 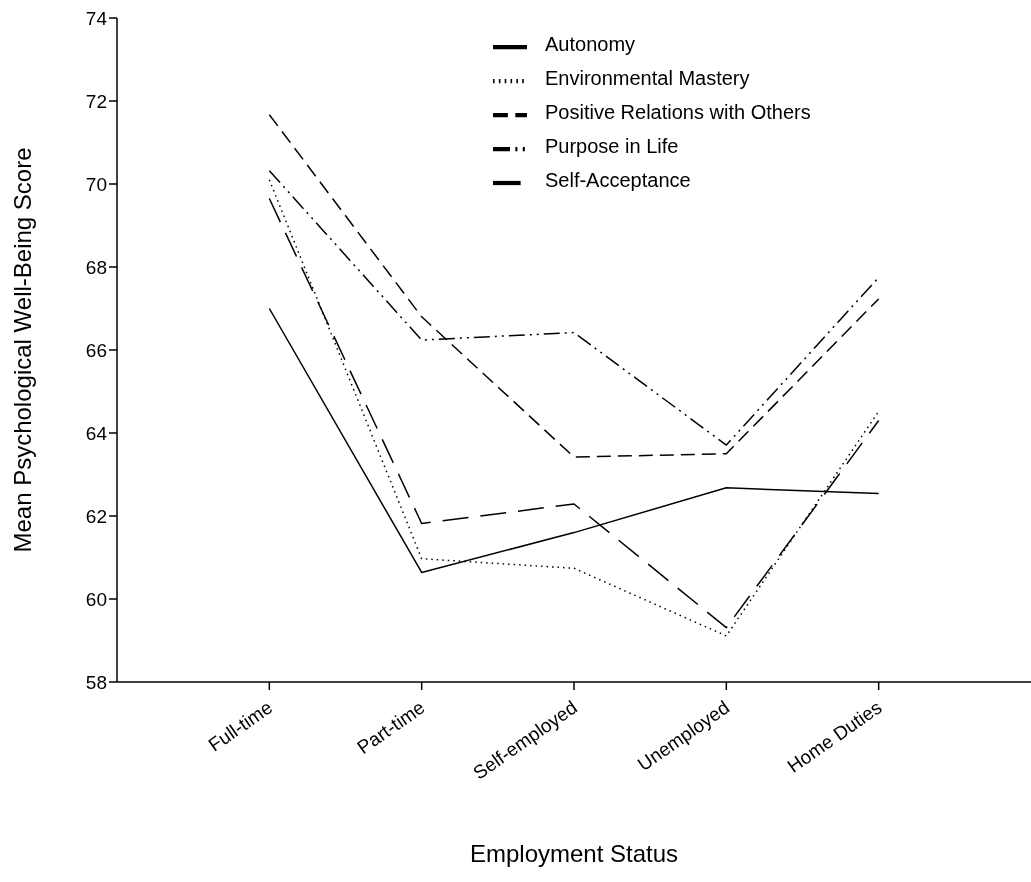 What do you see at coordinates (647, 77) in the screenshot?
I see `legend-label: Environmental Mastery` at bounding box center [647, 77].